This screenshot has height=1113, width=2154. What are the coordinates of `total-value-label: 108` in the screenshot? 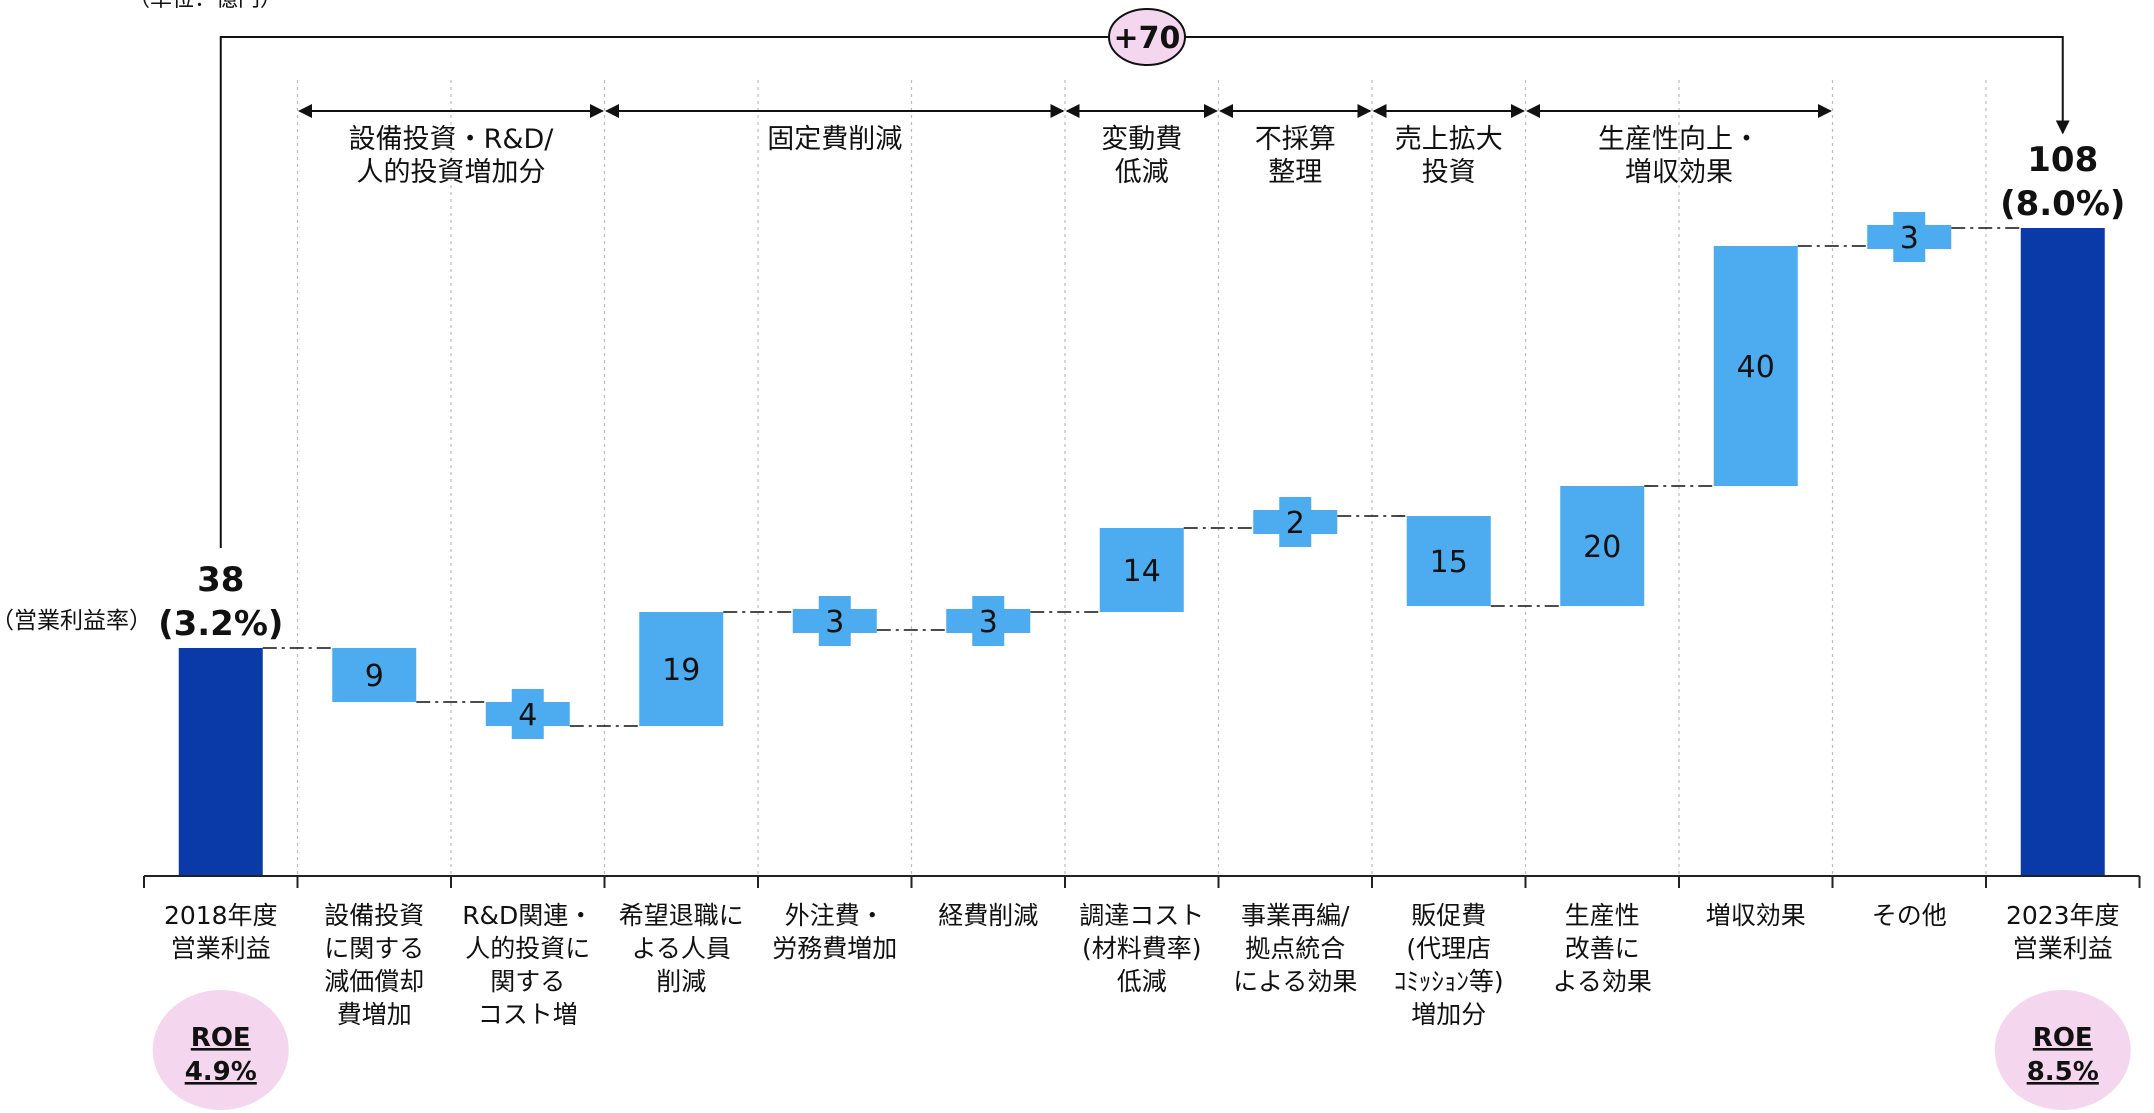 It's located at (2062, 160).